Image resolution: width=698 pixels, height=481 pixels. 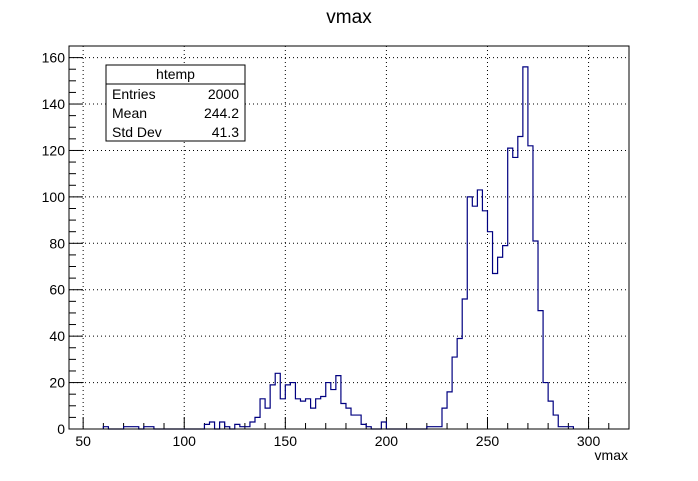 I want to click on y-tick-label: 20, so click(x=57, y=383).